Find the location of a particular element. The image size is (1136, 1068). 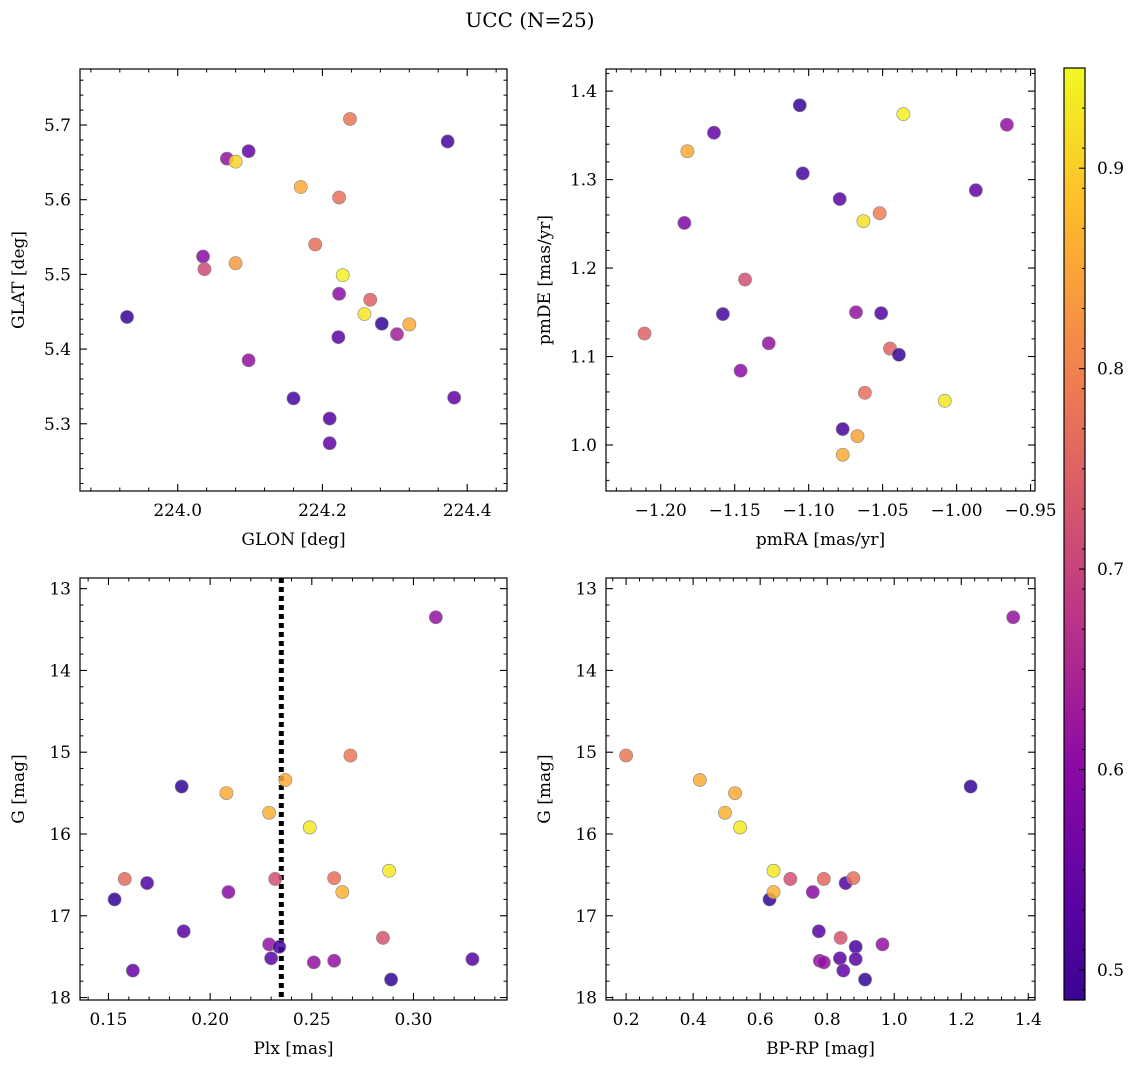

x-tick-label: 0.4 is located at coordinates (693, 1020).